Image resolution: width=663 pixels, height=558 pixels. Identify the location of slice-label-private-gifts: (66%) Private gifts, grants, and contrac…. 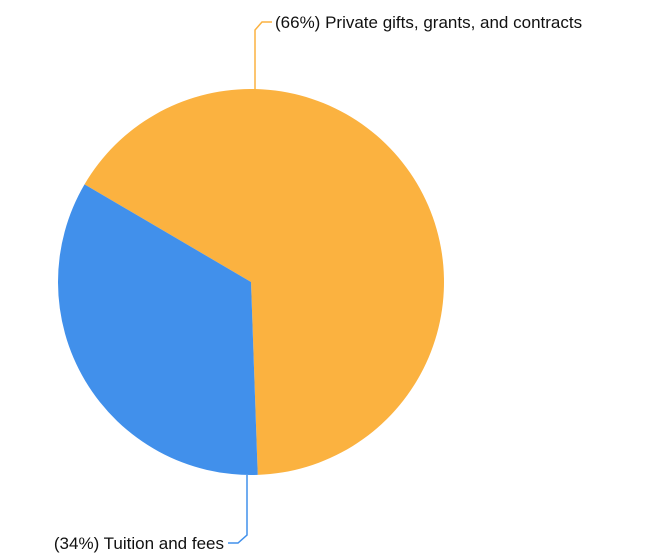
(428, 22).